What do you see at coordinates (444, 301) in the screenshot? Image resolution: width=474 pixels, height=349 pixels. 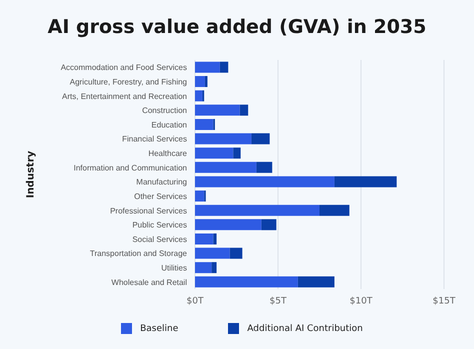 I see `x-tick-label: $15T` at bounding box center [444, 301].